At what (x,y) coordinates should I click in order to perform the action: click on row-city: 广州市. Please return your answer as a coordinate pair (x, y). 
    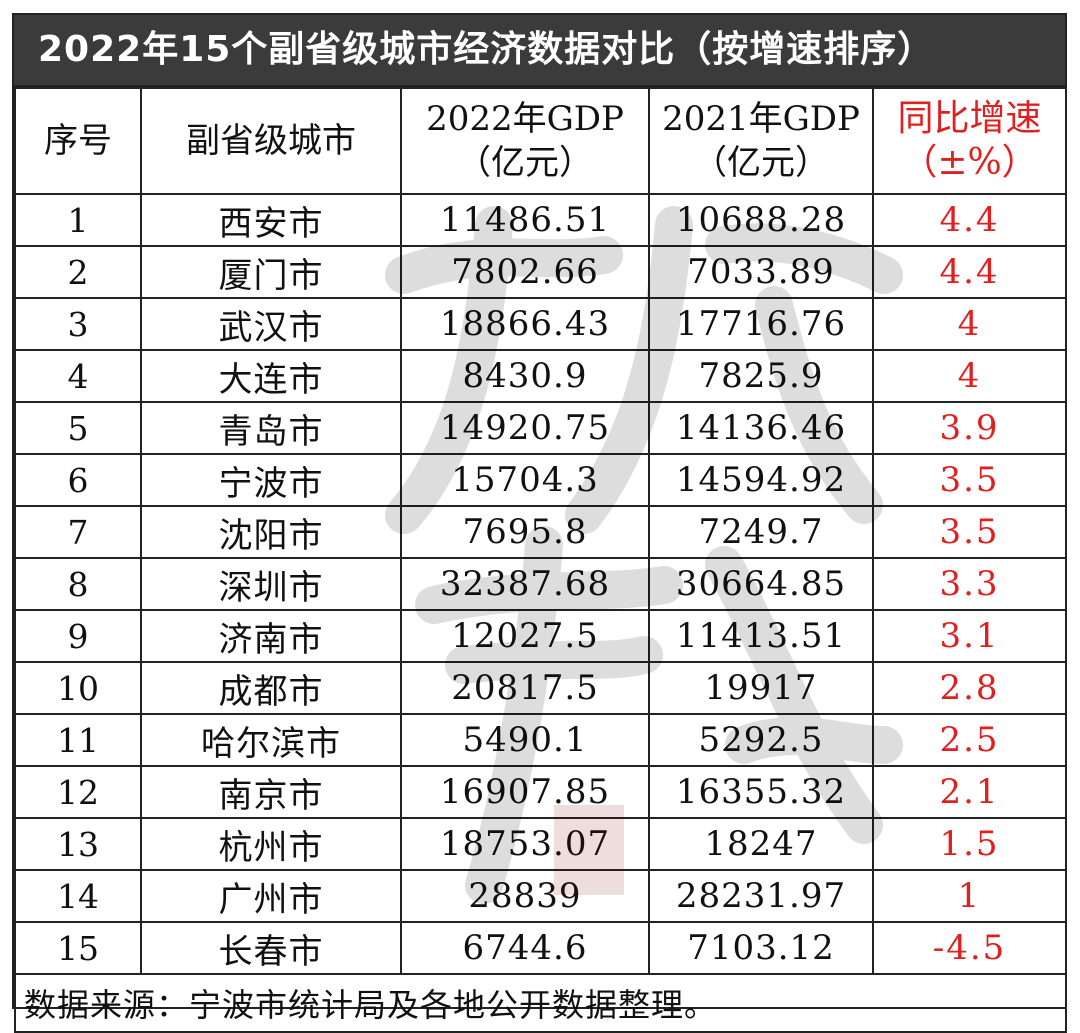
    Looking at the image, I should click on (271, 896).